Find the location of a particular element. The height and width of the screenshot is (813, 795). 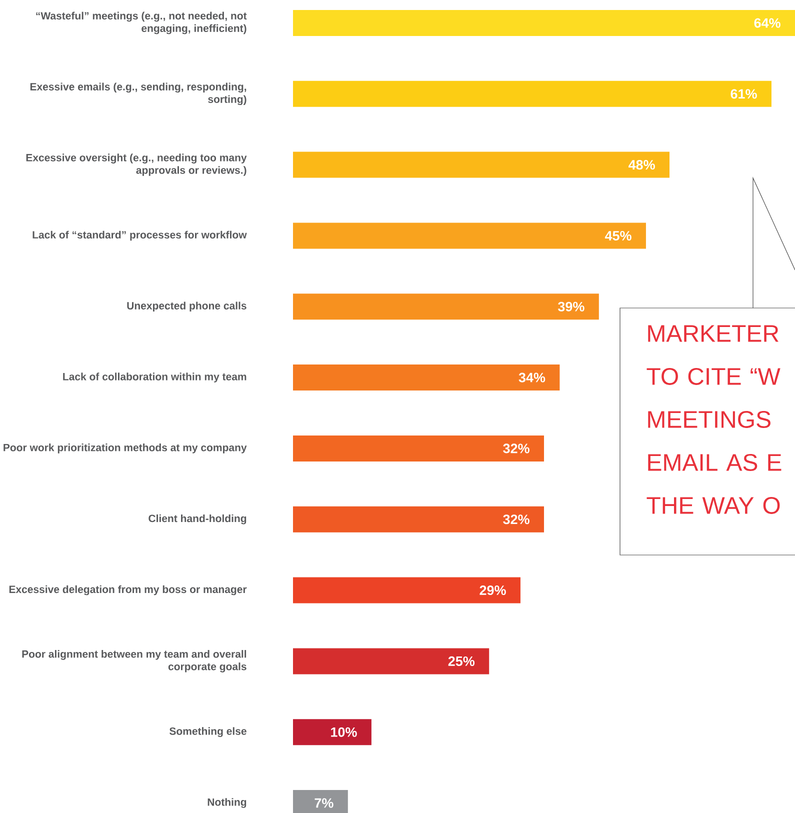

y-tick-label: Exessive emails (e.g., sending, responding, sorting) is located at coordinates (138, 94).